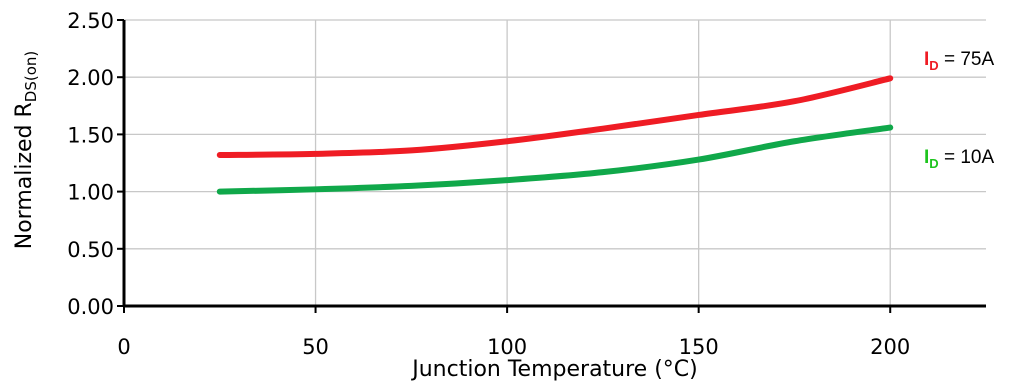 Image resolution: width=1021 pixels, height=385 pixels. I want to click on x-axis-title: Junction Temperature (°C), so click(553, 369).